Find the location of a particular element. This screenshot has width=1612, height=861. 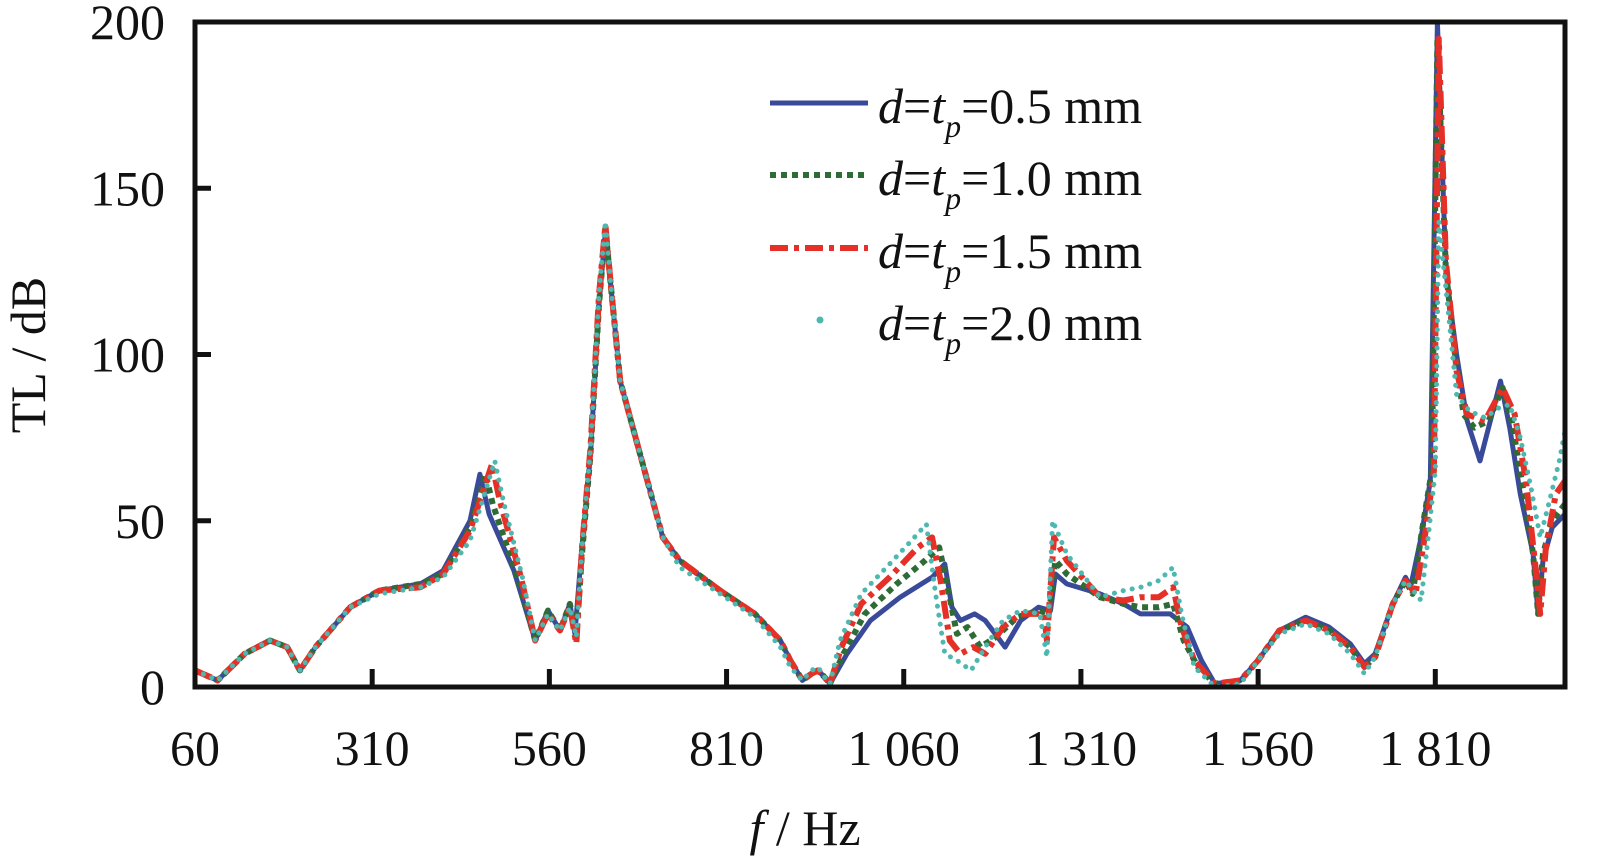

legend-item: d=tp=2.0 mm is located at coordinates (979, 328).